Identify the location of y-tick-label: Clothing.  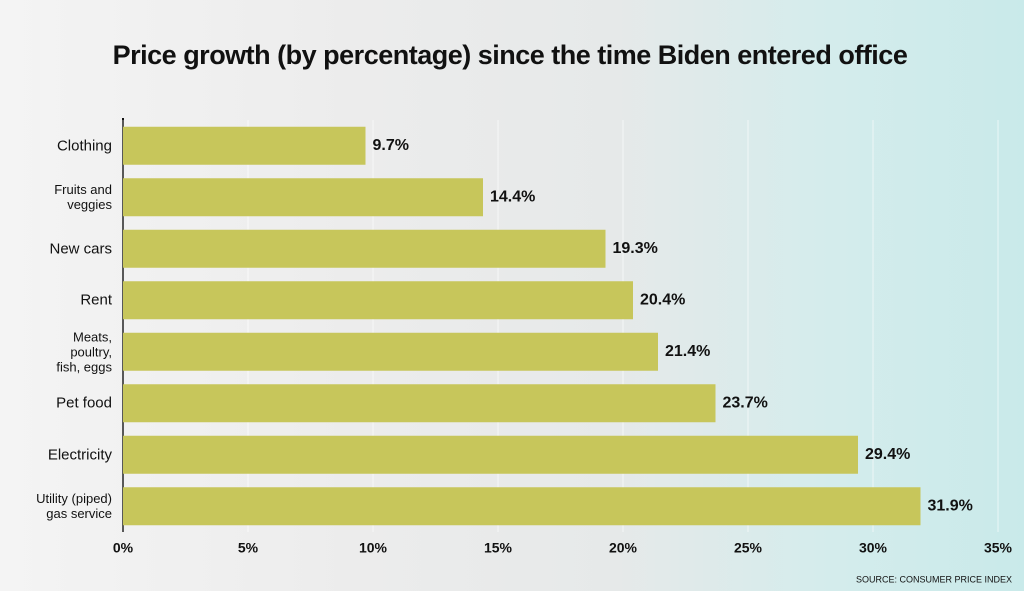
(84, 146).